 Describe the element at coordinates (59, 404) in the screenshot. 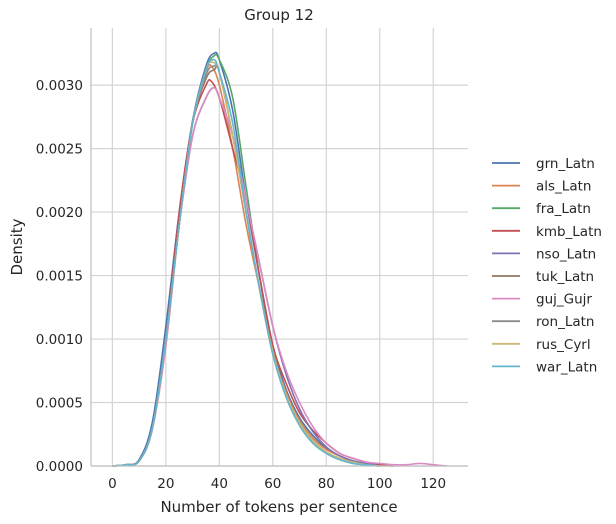

I see `y-tick-label: 0.0005` at that location.